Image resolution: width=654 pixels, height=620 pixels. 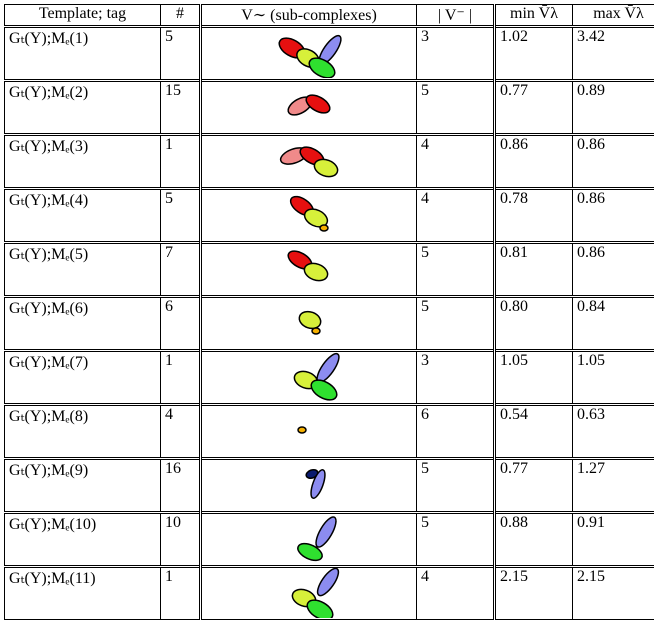 What do you see at coordinates (181, 270) in the screenshot?
I see `count-cell: 7` at bounding box center [181, 270].